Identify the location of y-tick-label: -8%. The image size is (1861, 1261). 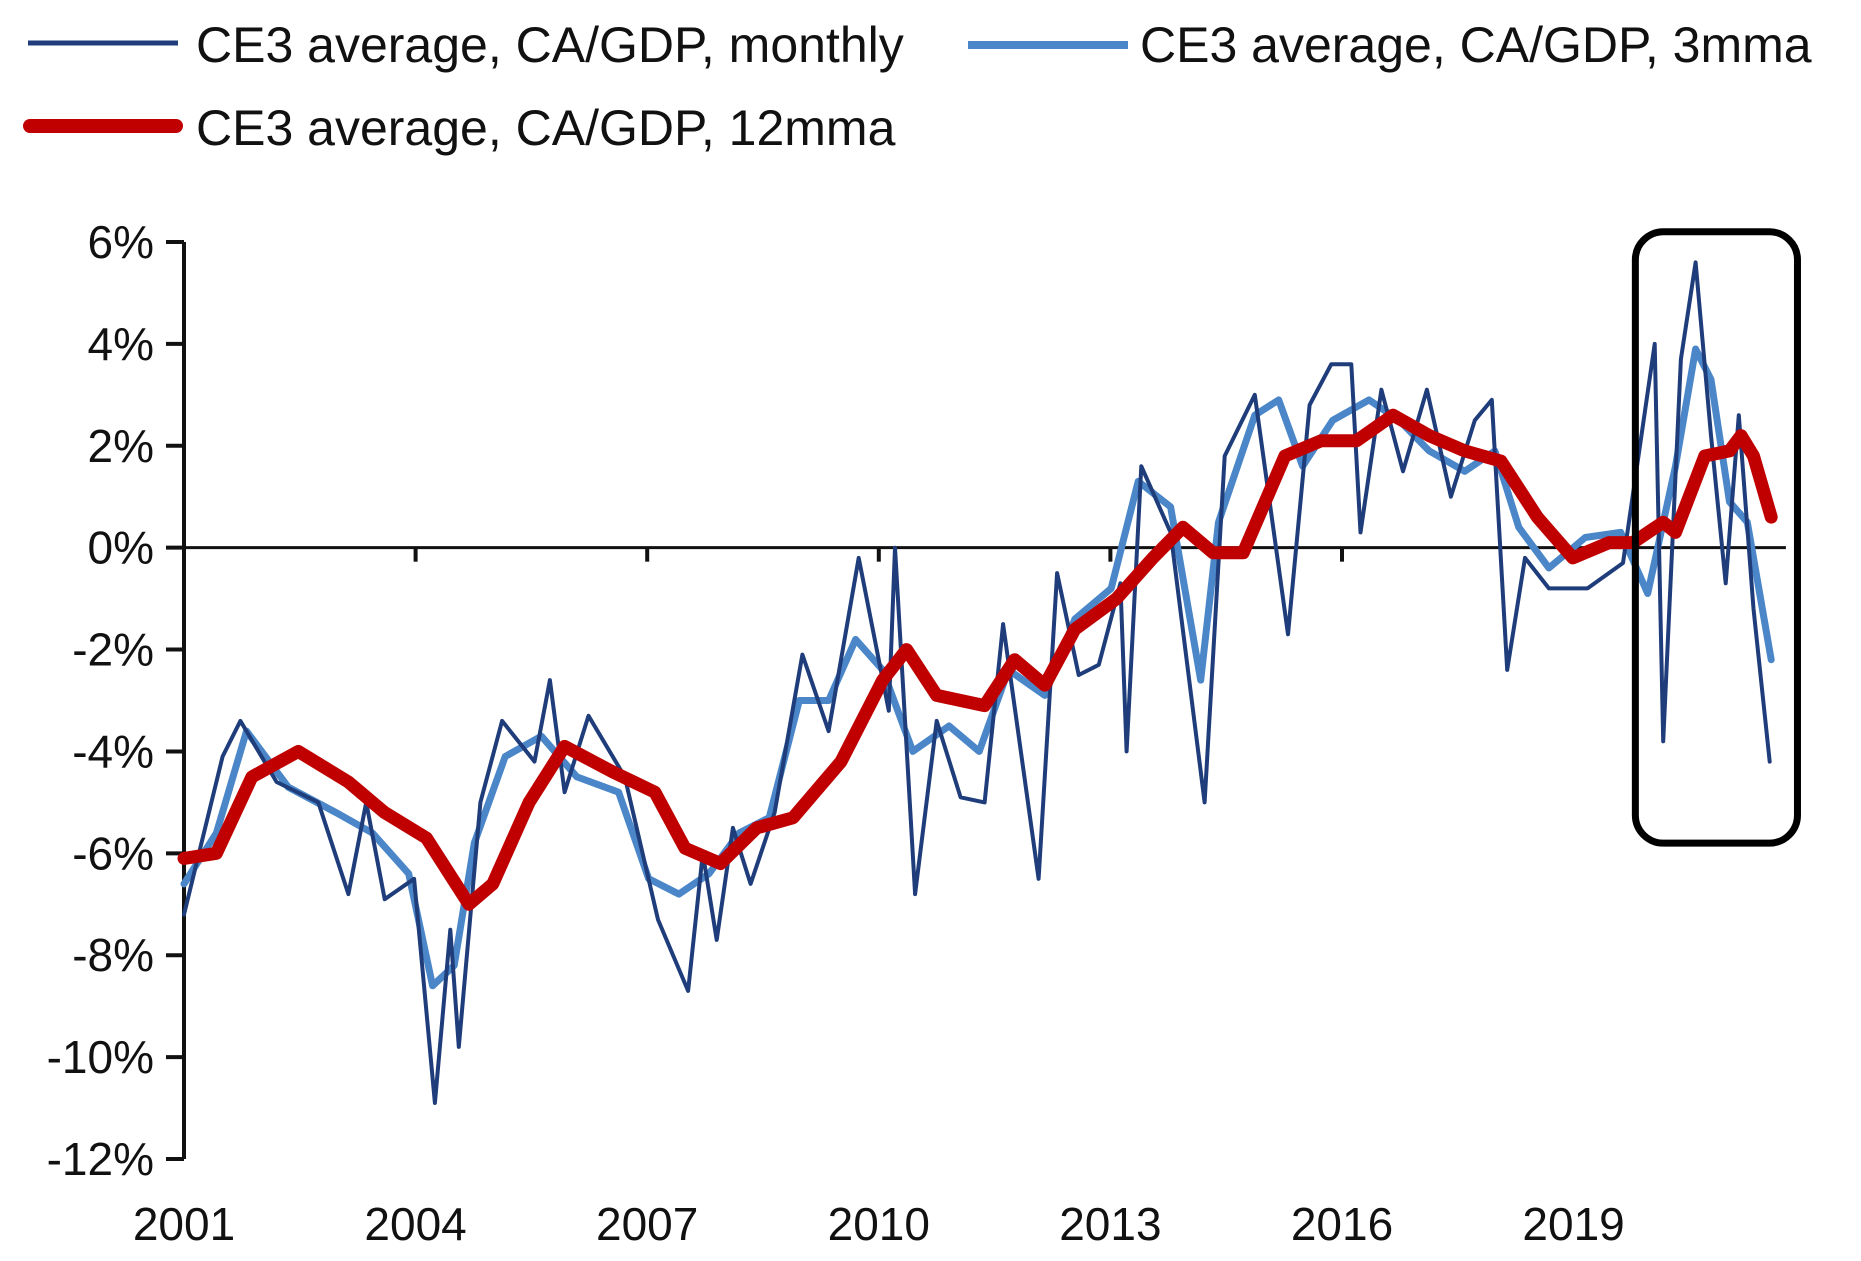
(113, 955).